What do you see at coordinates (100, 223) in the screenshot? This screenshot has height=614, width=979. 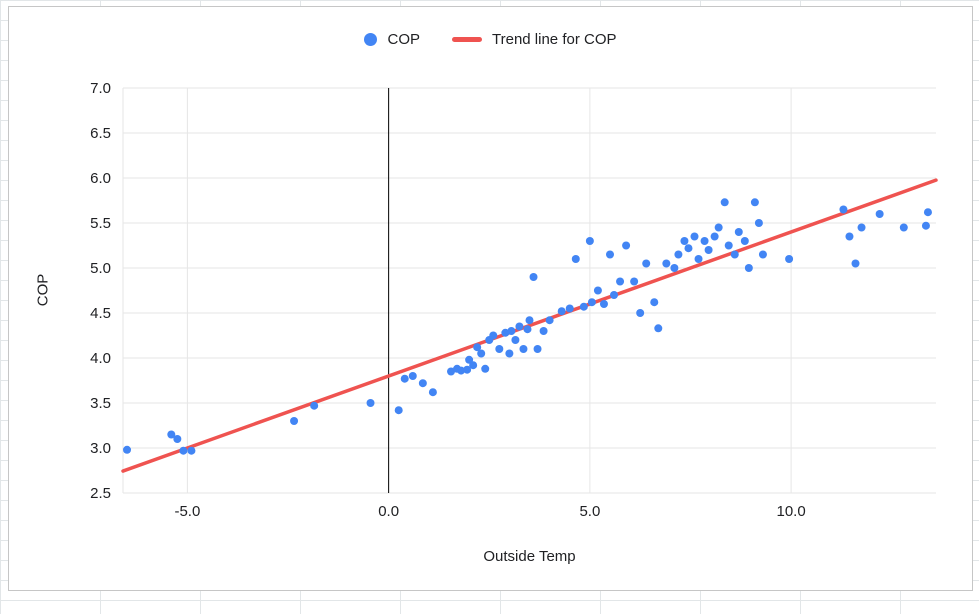 I see `svg-text: 5.5` at bounding box center [100, 223].